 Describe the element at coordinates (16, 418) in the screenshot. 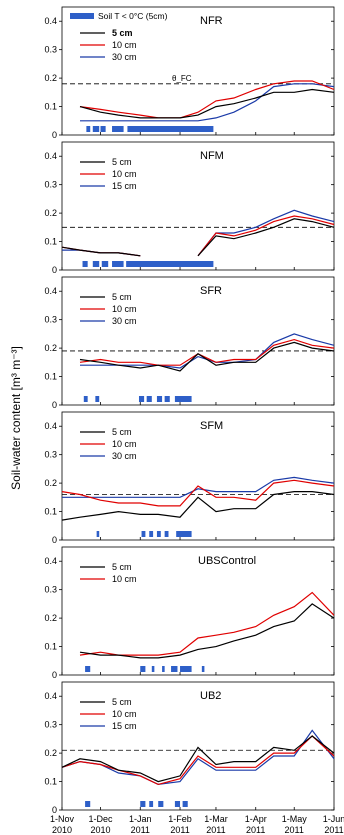

I see `y-axis-label: Soil-water content [m³ m⁻³]` at that location.